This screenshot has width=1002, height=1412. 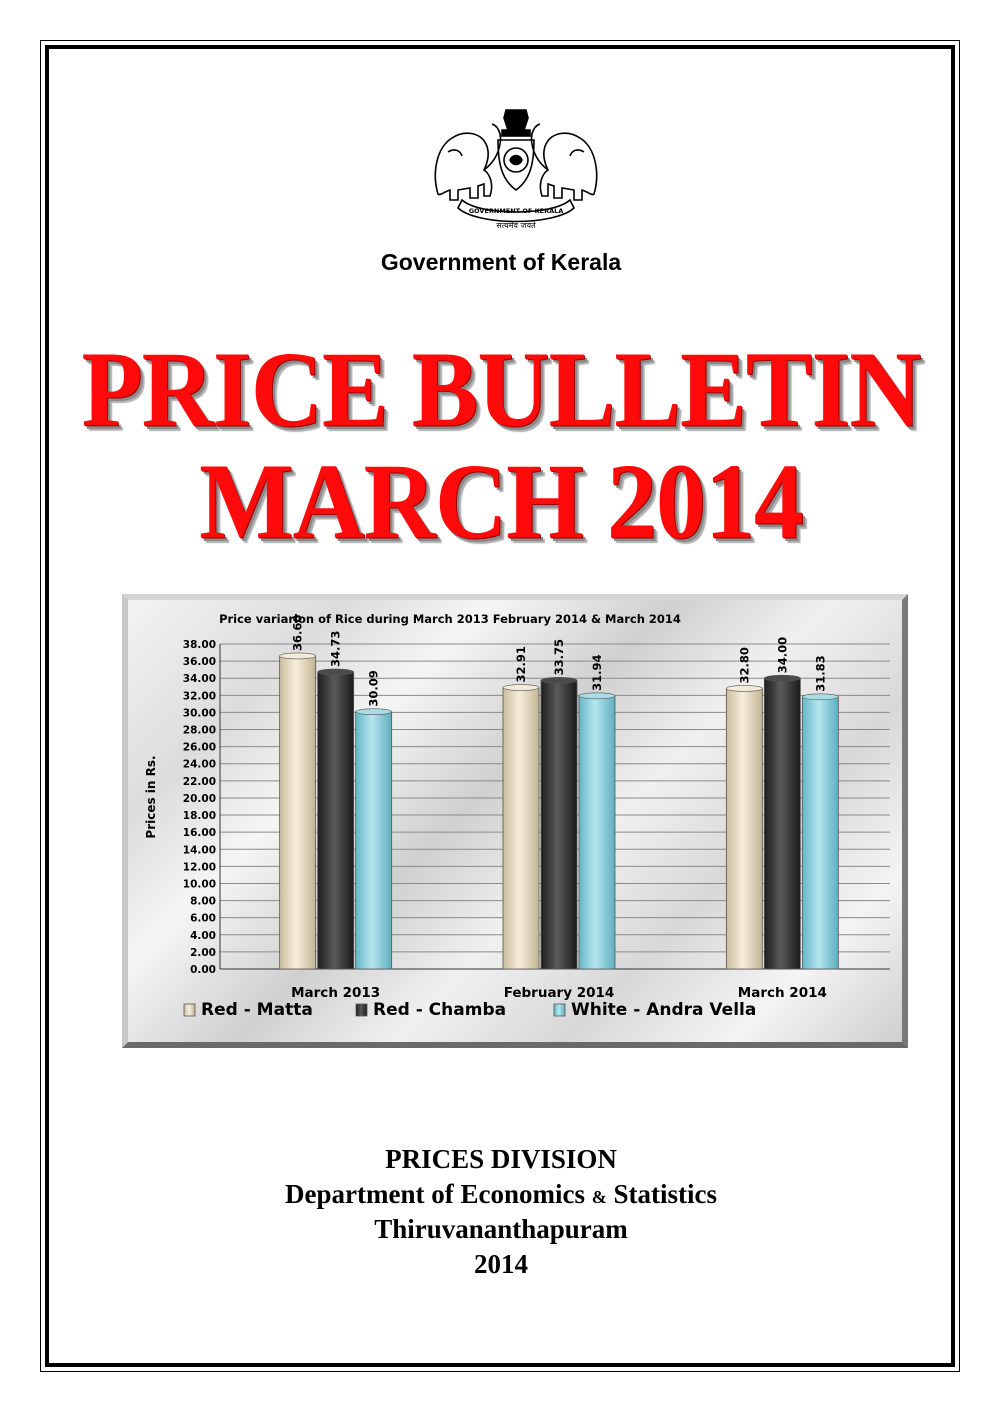 What do you see at coordinates (435, 1194) in the screenshot?
I see `department-label-part-1: Department of Economics` at bounding box center [435, 1194].